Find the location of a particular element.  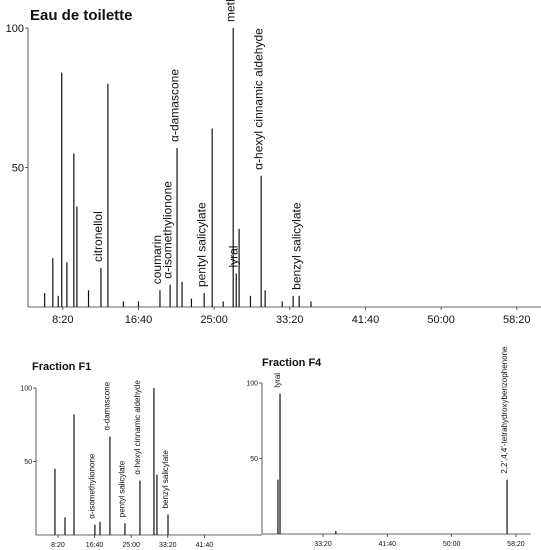

chart-title: Fraction F1 is located at coordinates (61, 367).